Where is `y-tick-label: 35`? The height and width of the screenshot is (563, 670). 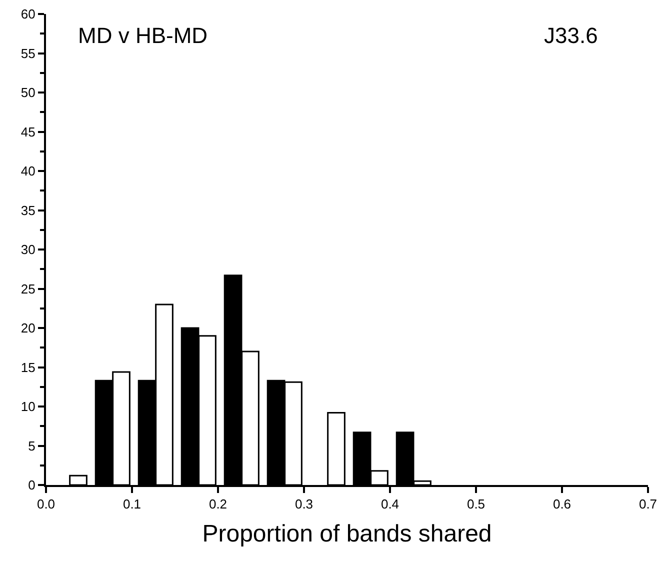 y-tick-label: 35 is located at coordinates (28, 210).